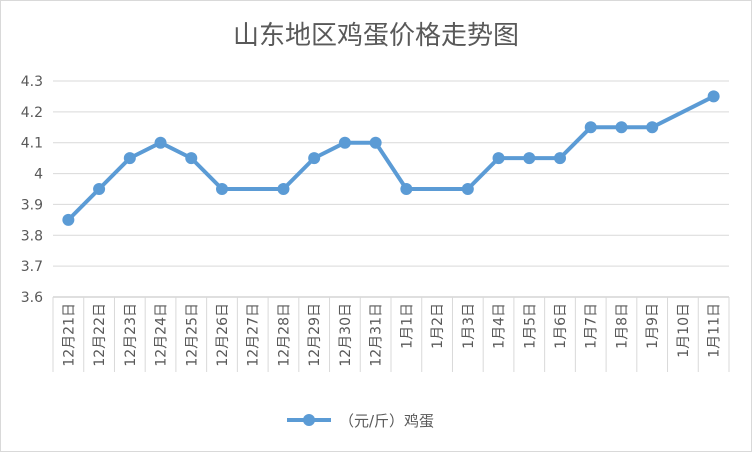 This screenshot has width=752, height=452. I want to click on x-tick-label: 1月6日, so click(561, 326).